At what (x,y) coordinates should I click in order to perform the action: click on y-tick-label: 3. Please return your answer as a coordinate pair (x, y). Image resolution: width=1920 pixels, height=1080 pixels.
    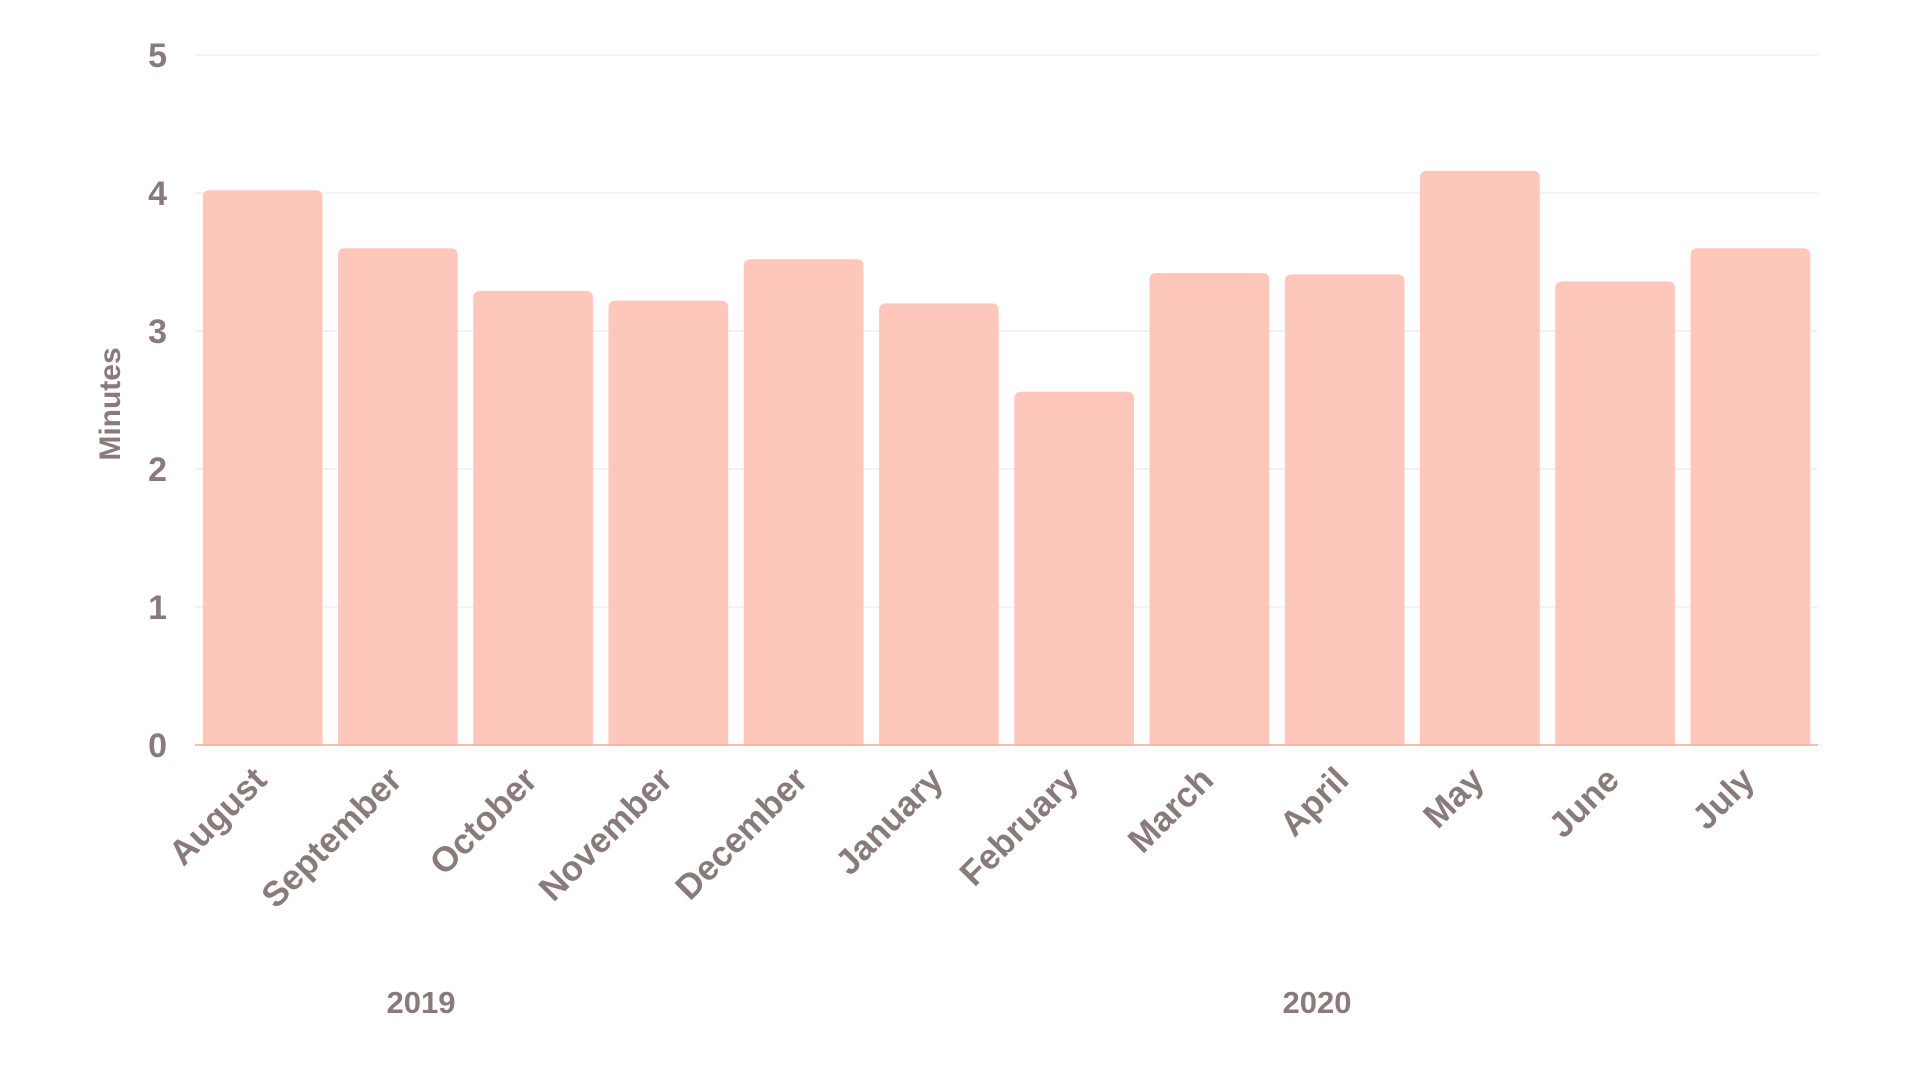
    Looking at the image, I should click on (157, 332).